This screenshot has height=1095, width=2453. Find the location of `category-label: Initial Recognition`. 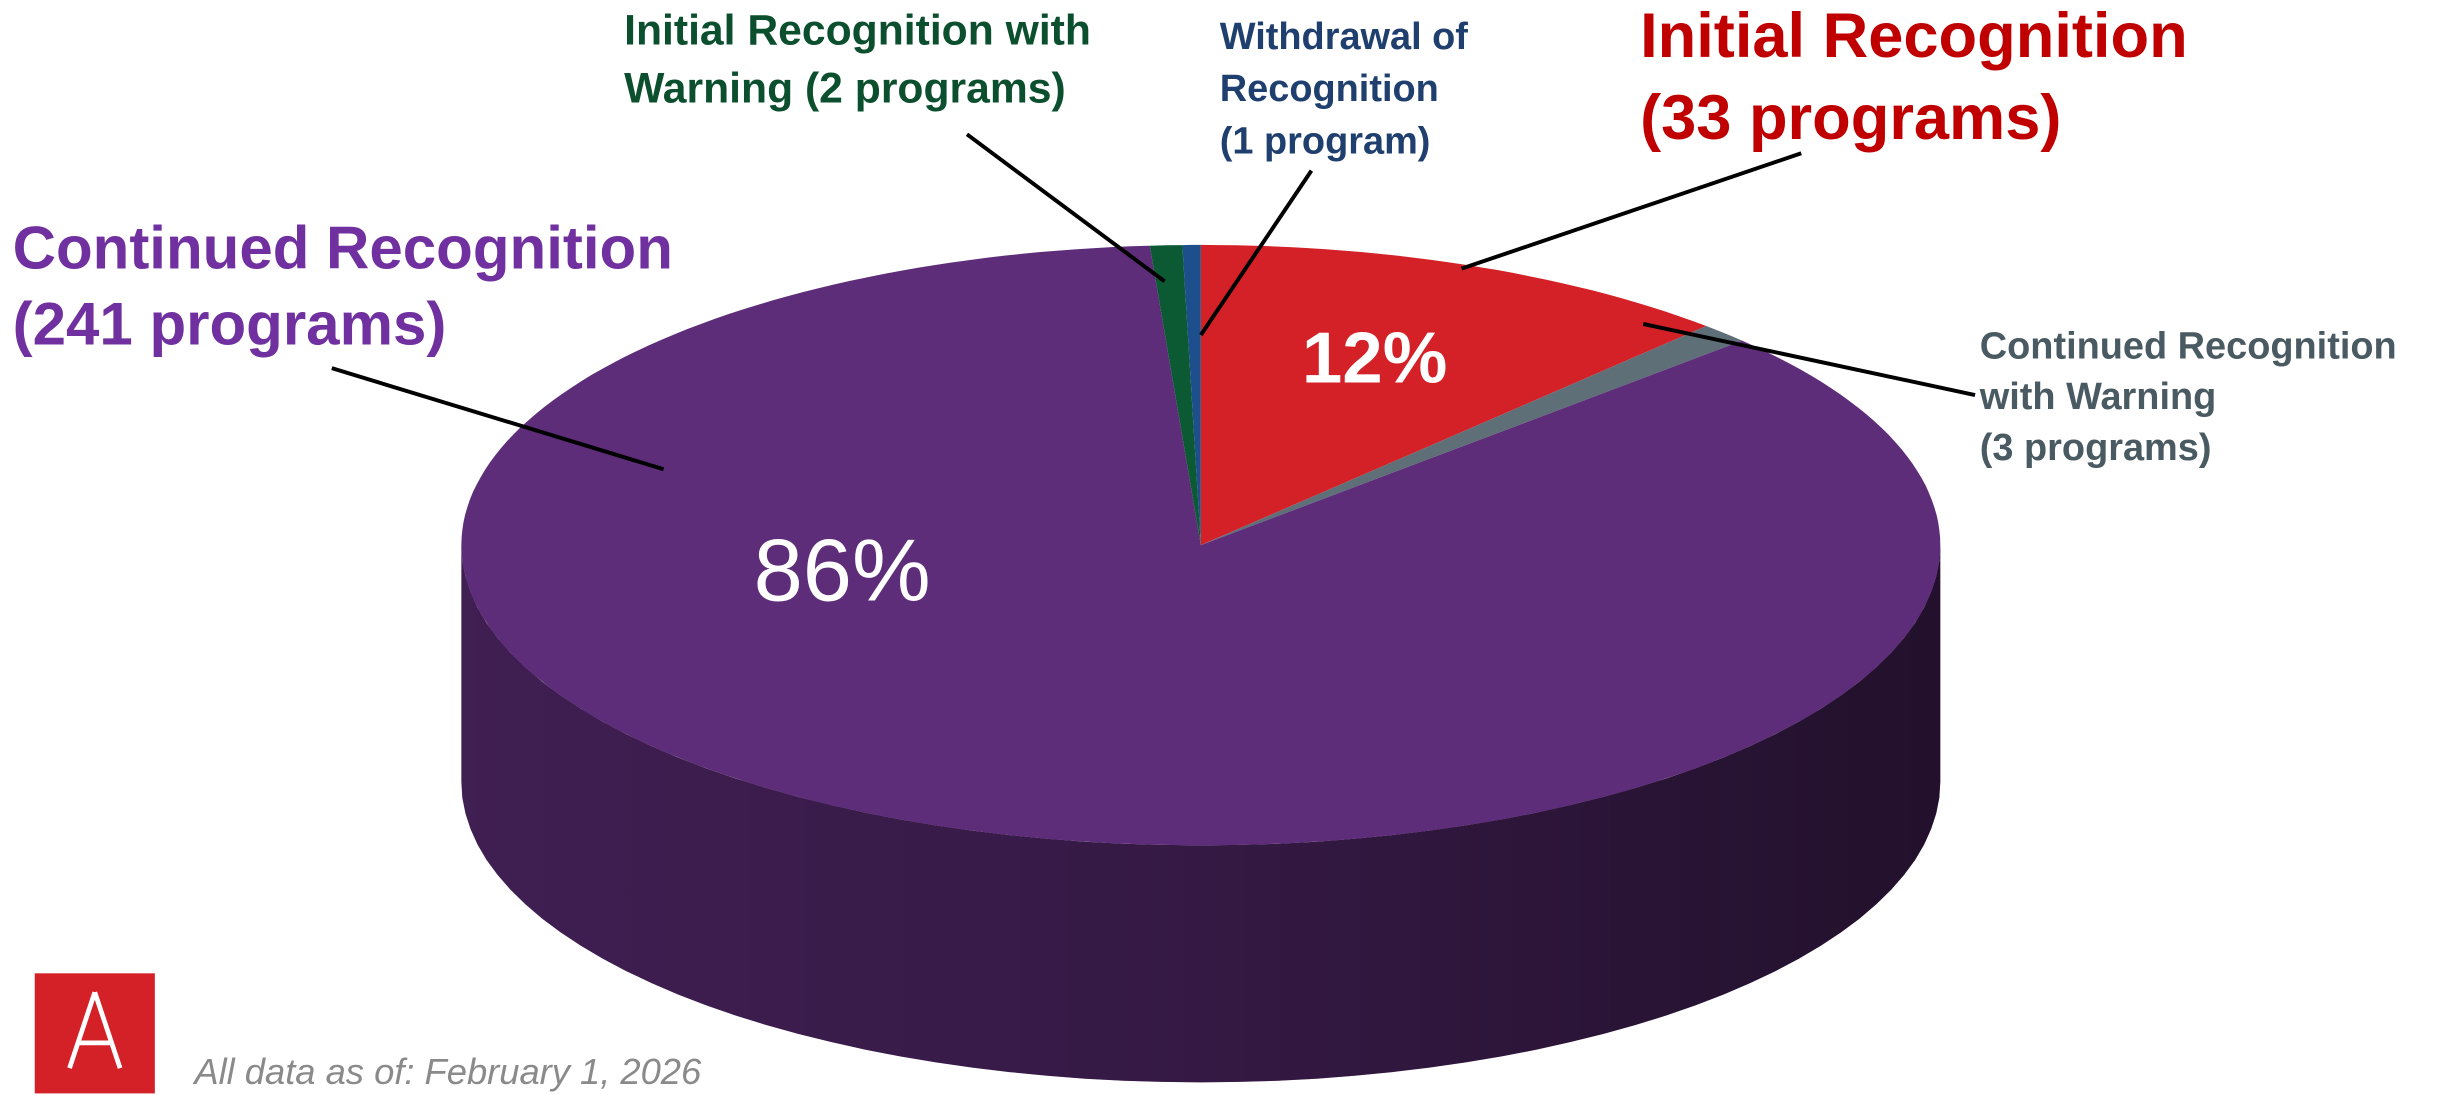

category-label: Initial Recognition is located at coordinates (1914, 36).